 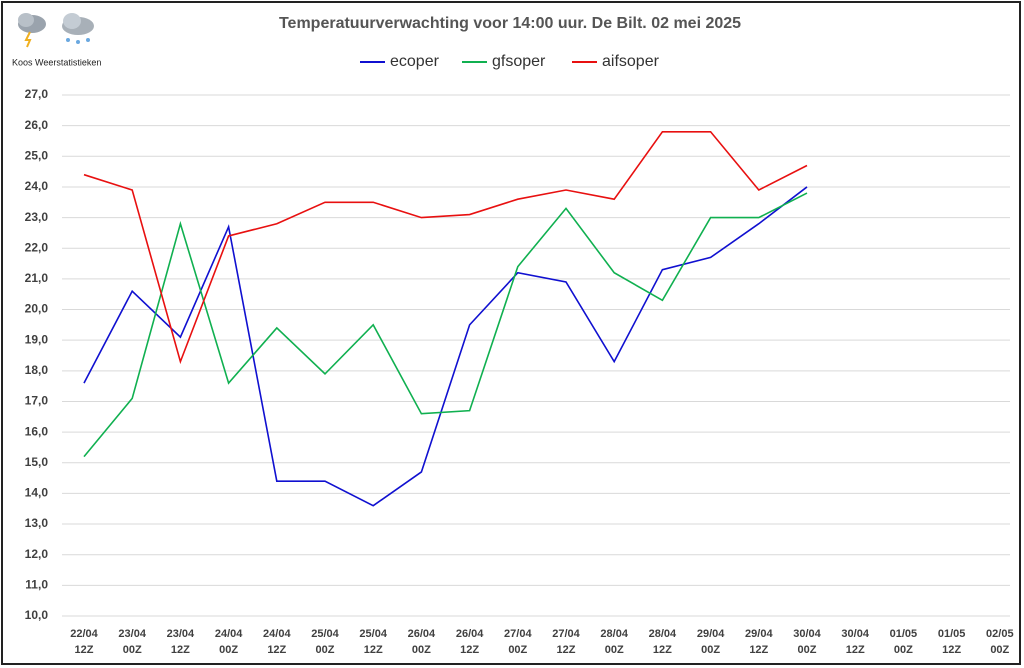 What do you see at coordinates (37, 217) in the screenshot?
I see `y-tick-label: 23,0` at bounding box center [37, 217].